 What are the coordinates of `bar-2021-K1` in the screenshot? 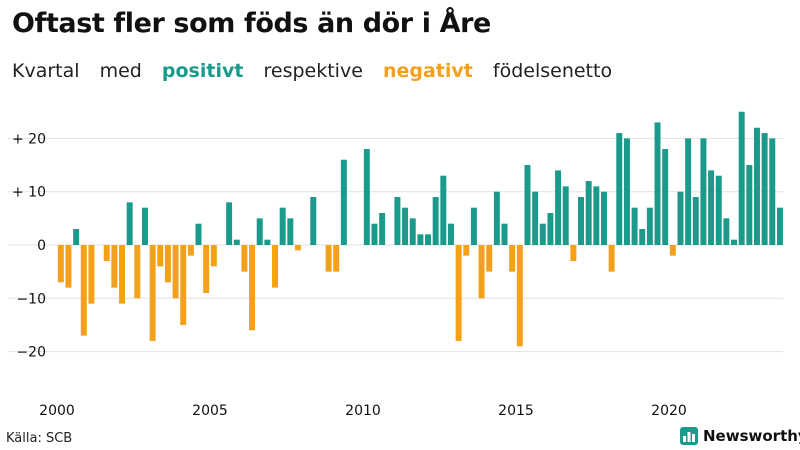 It's located at (703, 191).